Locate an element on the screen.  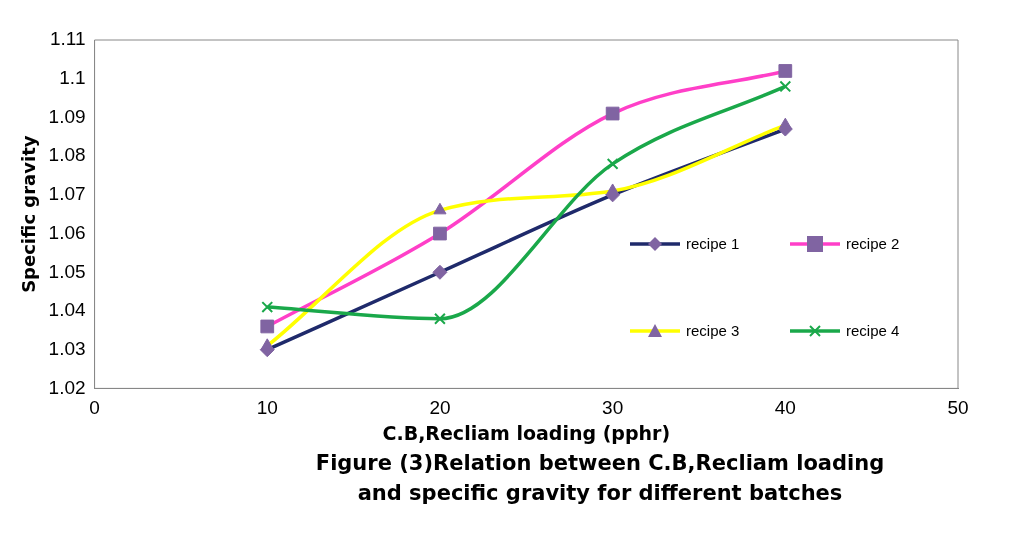
y-tick-label: 1.1 is located at coordinates (72, 77).